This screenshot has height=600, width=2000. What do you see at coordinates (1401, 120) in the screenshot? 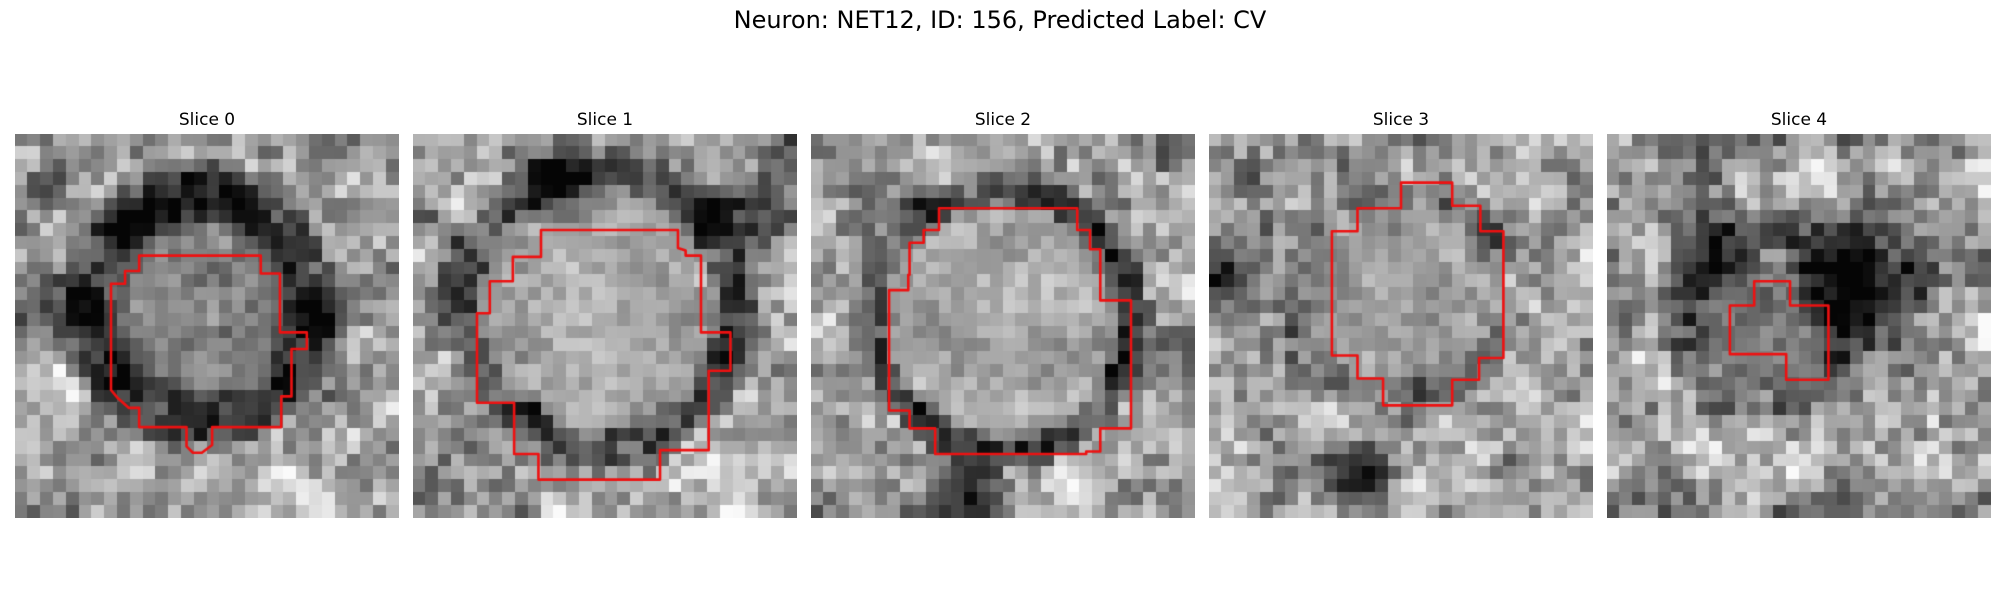
I see `slice-title: Slice 3` at bounding box center [1401, 120].